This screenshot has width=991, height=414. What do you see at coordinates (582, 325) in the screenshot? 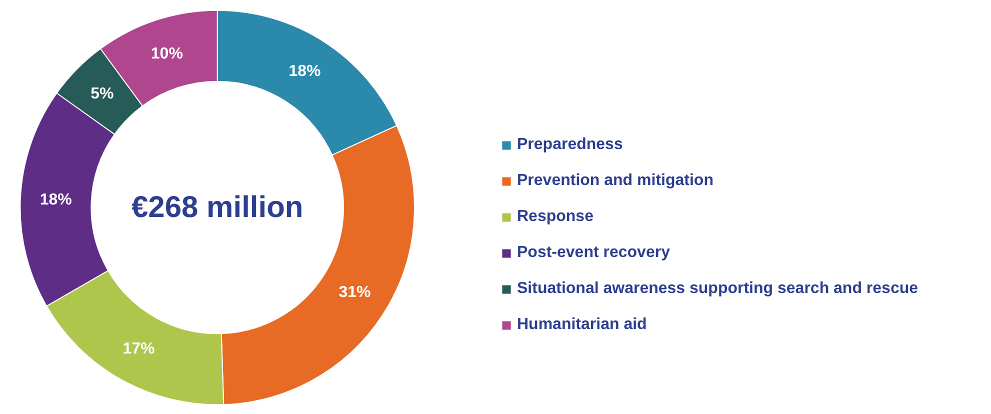
I see `legend-label: Humanitarian aid` at bounding box center [582, 325].